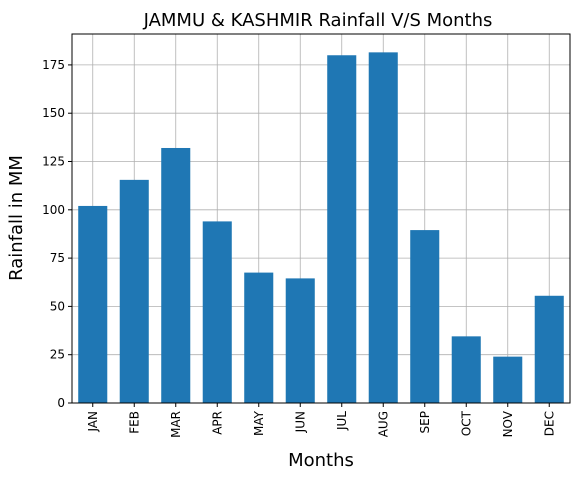 Image resolution: width=577 pixels, height=480 pixels. Describe the element at coordinates (508, 423) in the screenshot. I see `x-tick-label: NOV` at that location.